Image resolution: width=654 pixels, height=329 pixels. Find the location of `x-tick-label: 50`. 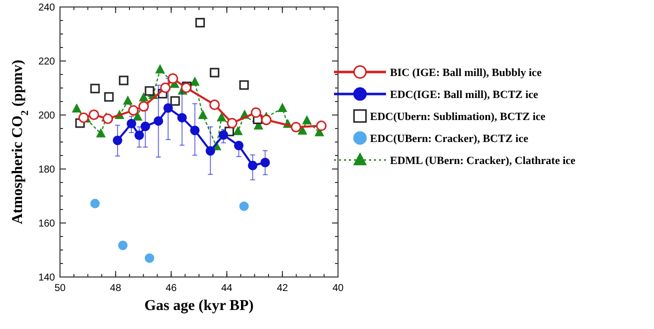

x-tick-label: 50 is located at coordinates (60, 288).